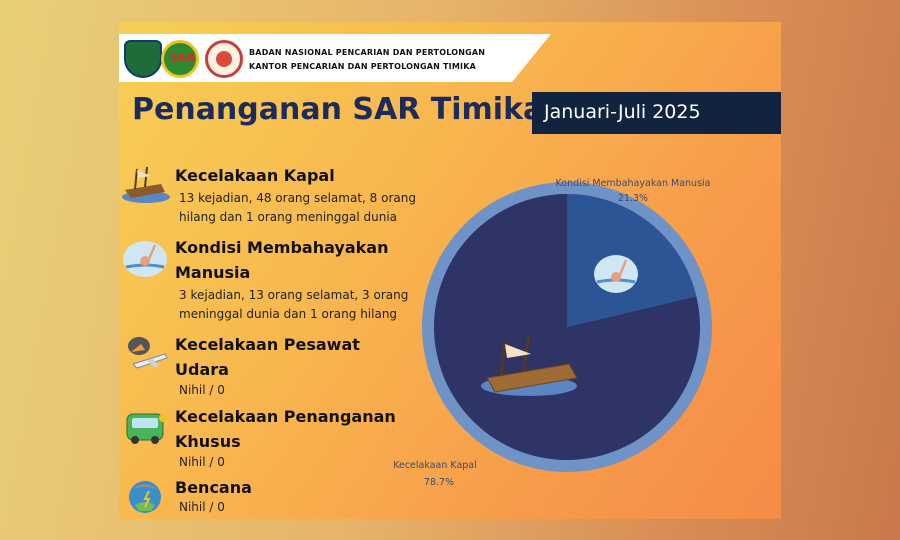 The image size is (900, 540). I want to click on category-title-line: Bencana, so click(213, 487).